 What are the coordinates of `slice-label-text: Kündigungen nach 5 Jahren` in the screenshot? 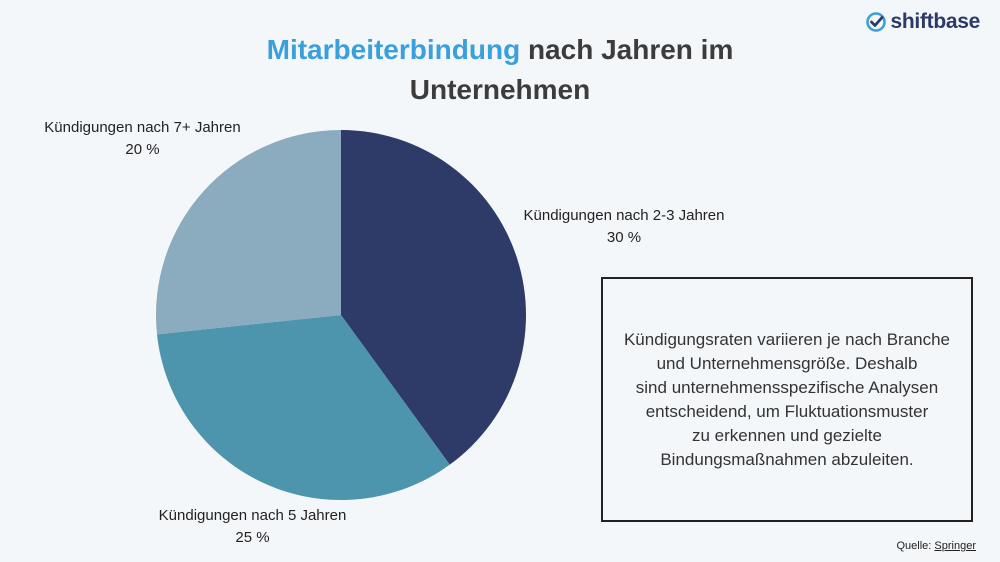 It's located at (252, 515).